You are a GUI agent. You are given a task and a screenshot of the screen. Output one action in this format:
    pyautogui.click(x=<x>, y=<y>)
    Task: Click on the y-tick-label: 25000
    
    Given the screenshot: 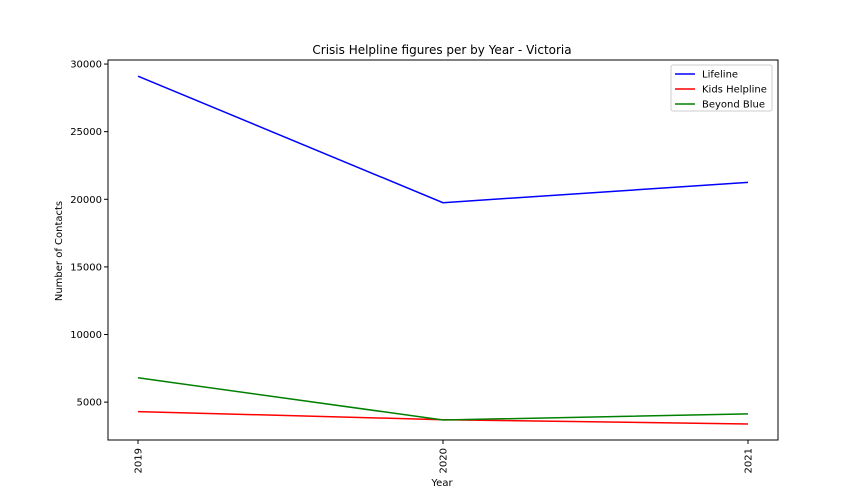 What is the action you would take?
    pyautogui.click(x=86, y=132)
    